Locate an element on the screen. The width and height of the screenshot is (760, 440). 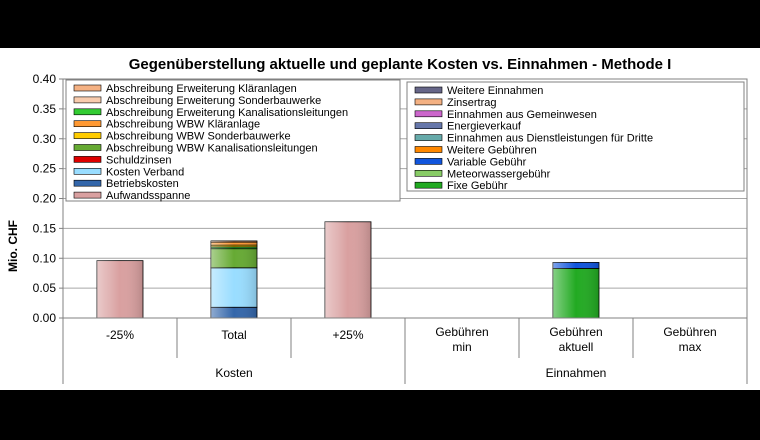
legend-label: Einnahmen aus Gemeinwesen is located at coordinates (522, 115).